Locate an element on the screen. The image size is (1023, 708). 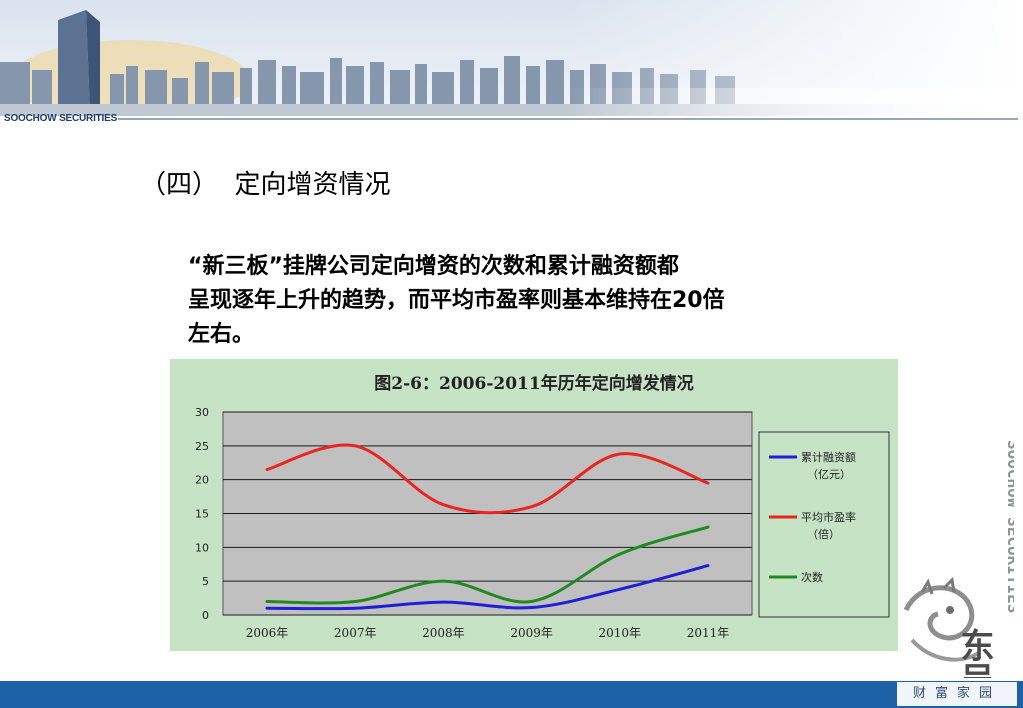
y-tick-label: 25 is located at coordinates (202, 446).